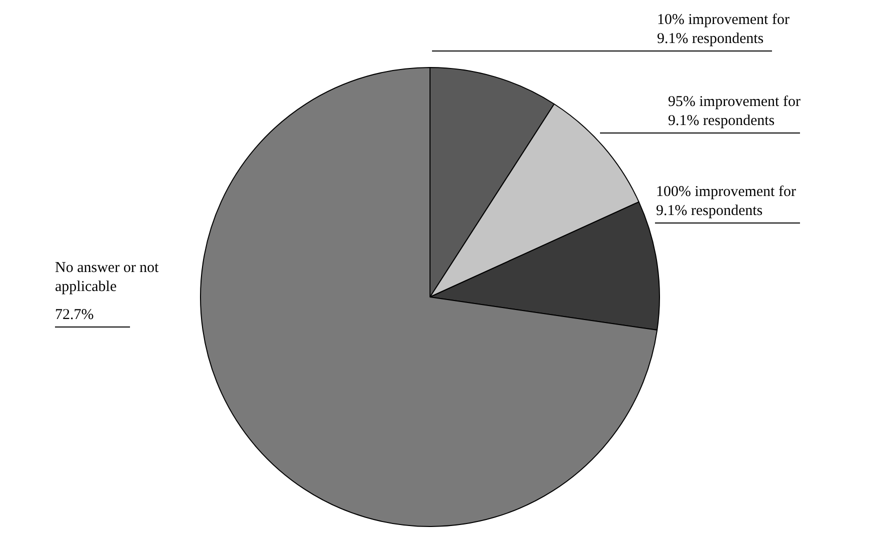 The image size is (884, 537). What do you see at coordinates (734, 111) in the screenshot?
I see `slice-label: 95% improvement for 9.1% respondents` at bounding box center [734, 111].